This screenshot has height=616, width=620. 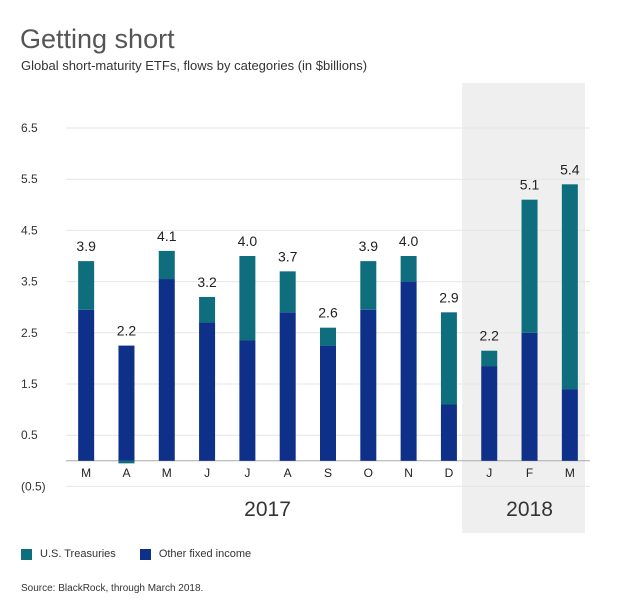 What do you see at coordinates (26, 554) in the screenshot?
I see `legend-swatch-treasuries` at bounding box center [26, 554].